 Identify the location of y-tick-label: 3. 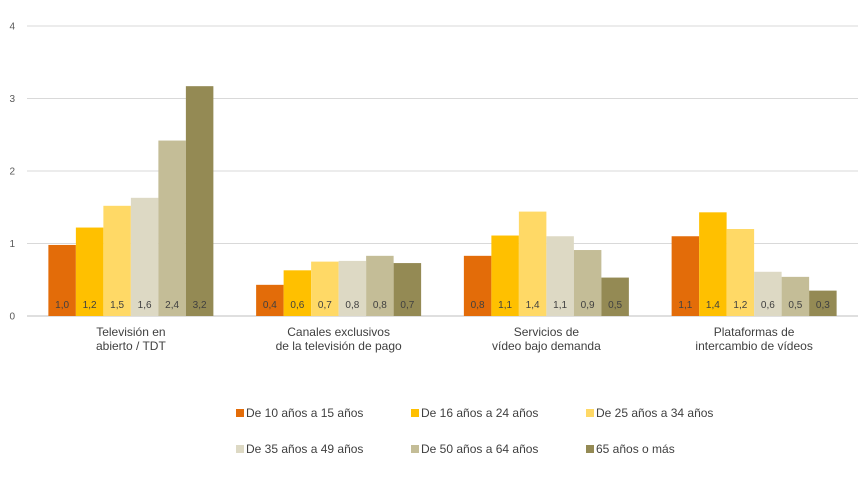
(12, 99).